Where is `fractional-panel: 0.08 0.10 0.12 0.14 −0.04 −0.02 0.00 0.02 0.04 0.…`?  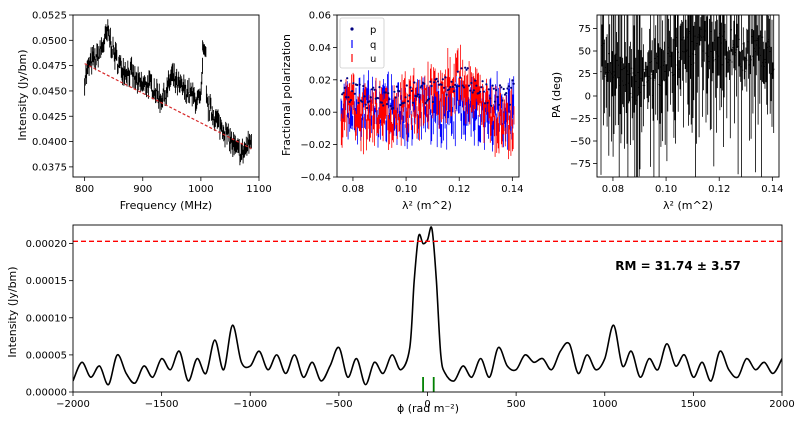
fractional-panel: 0.08 0.10 0.12 0.14 −0.04 −0.02 0.00 0.02 0.04 0.… is located at coordinates (401, 112).